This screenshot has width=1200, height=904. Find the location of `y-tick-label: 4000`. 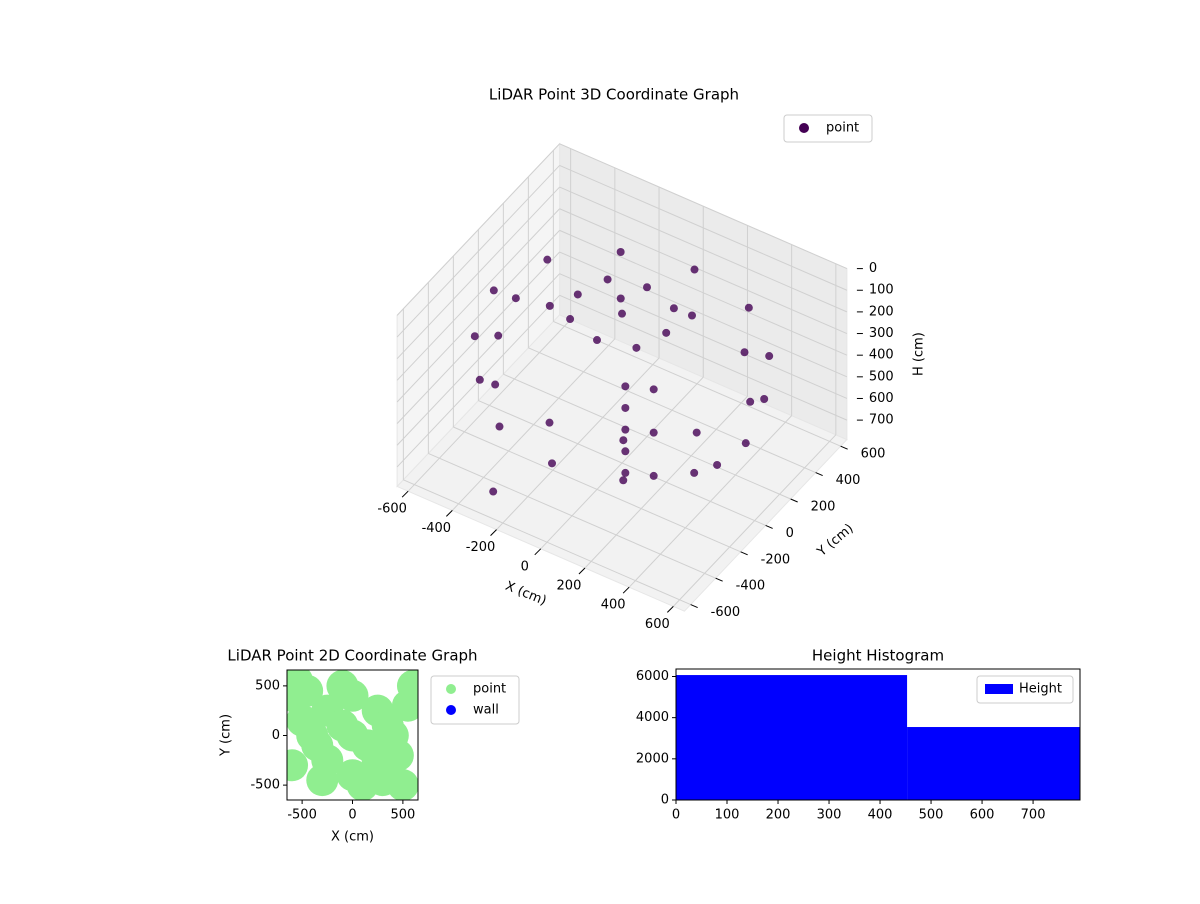

y-tick-label: 4000 is located at coordinates (652, 717).